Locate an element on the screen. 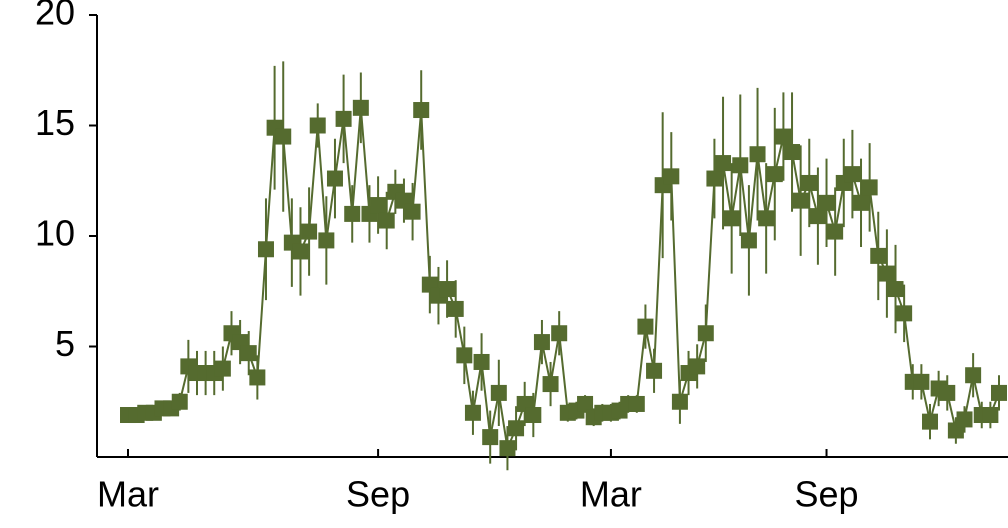  y-tick-label: 15 is located at coordinates (55, 122).